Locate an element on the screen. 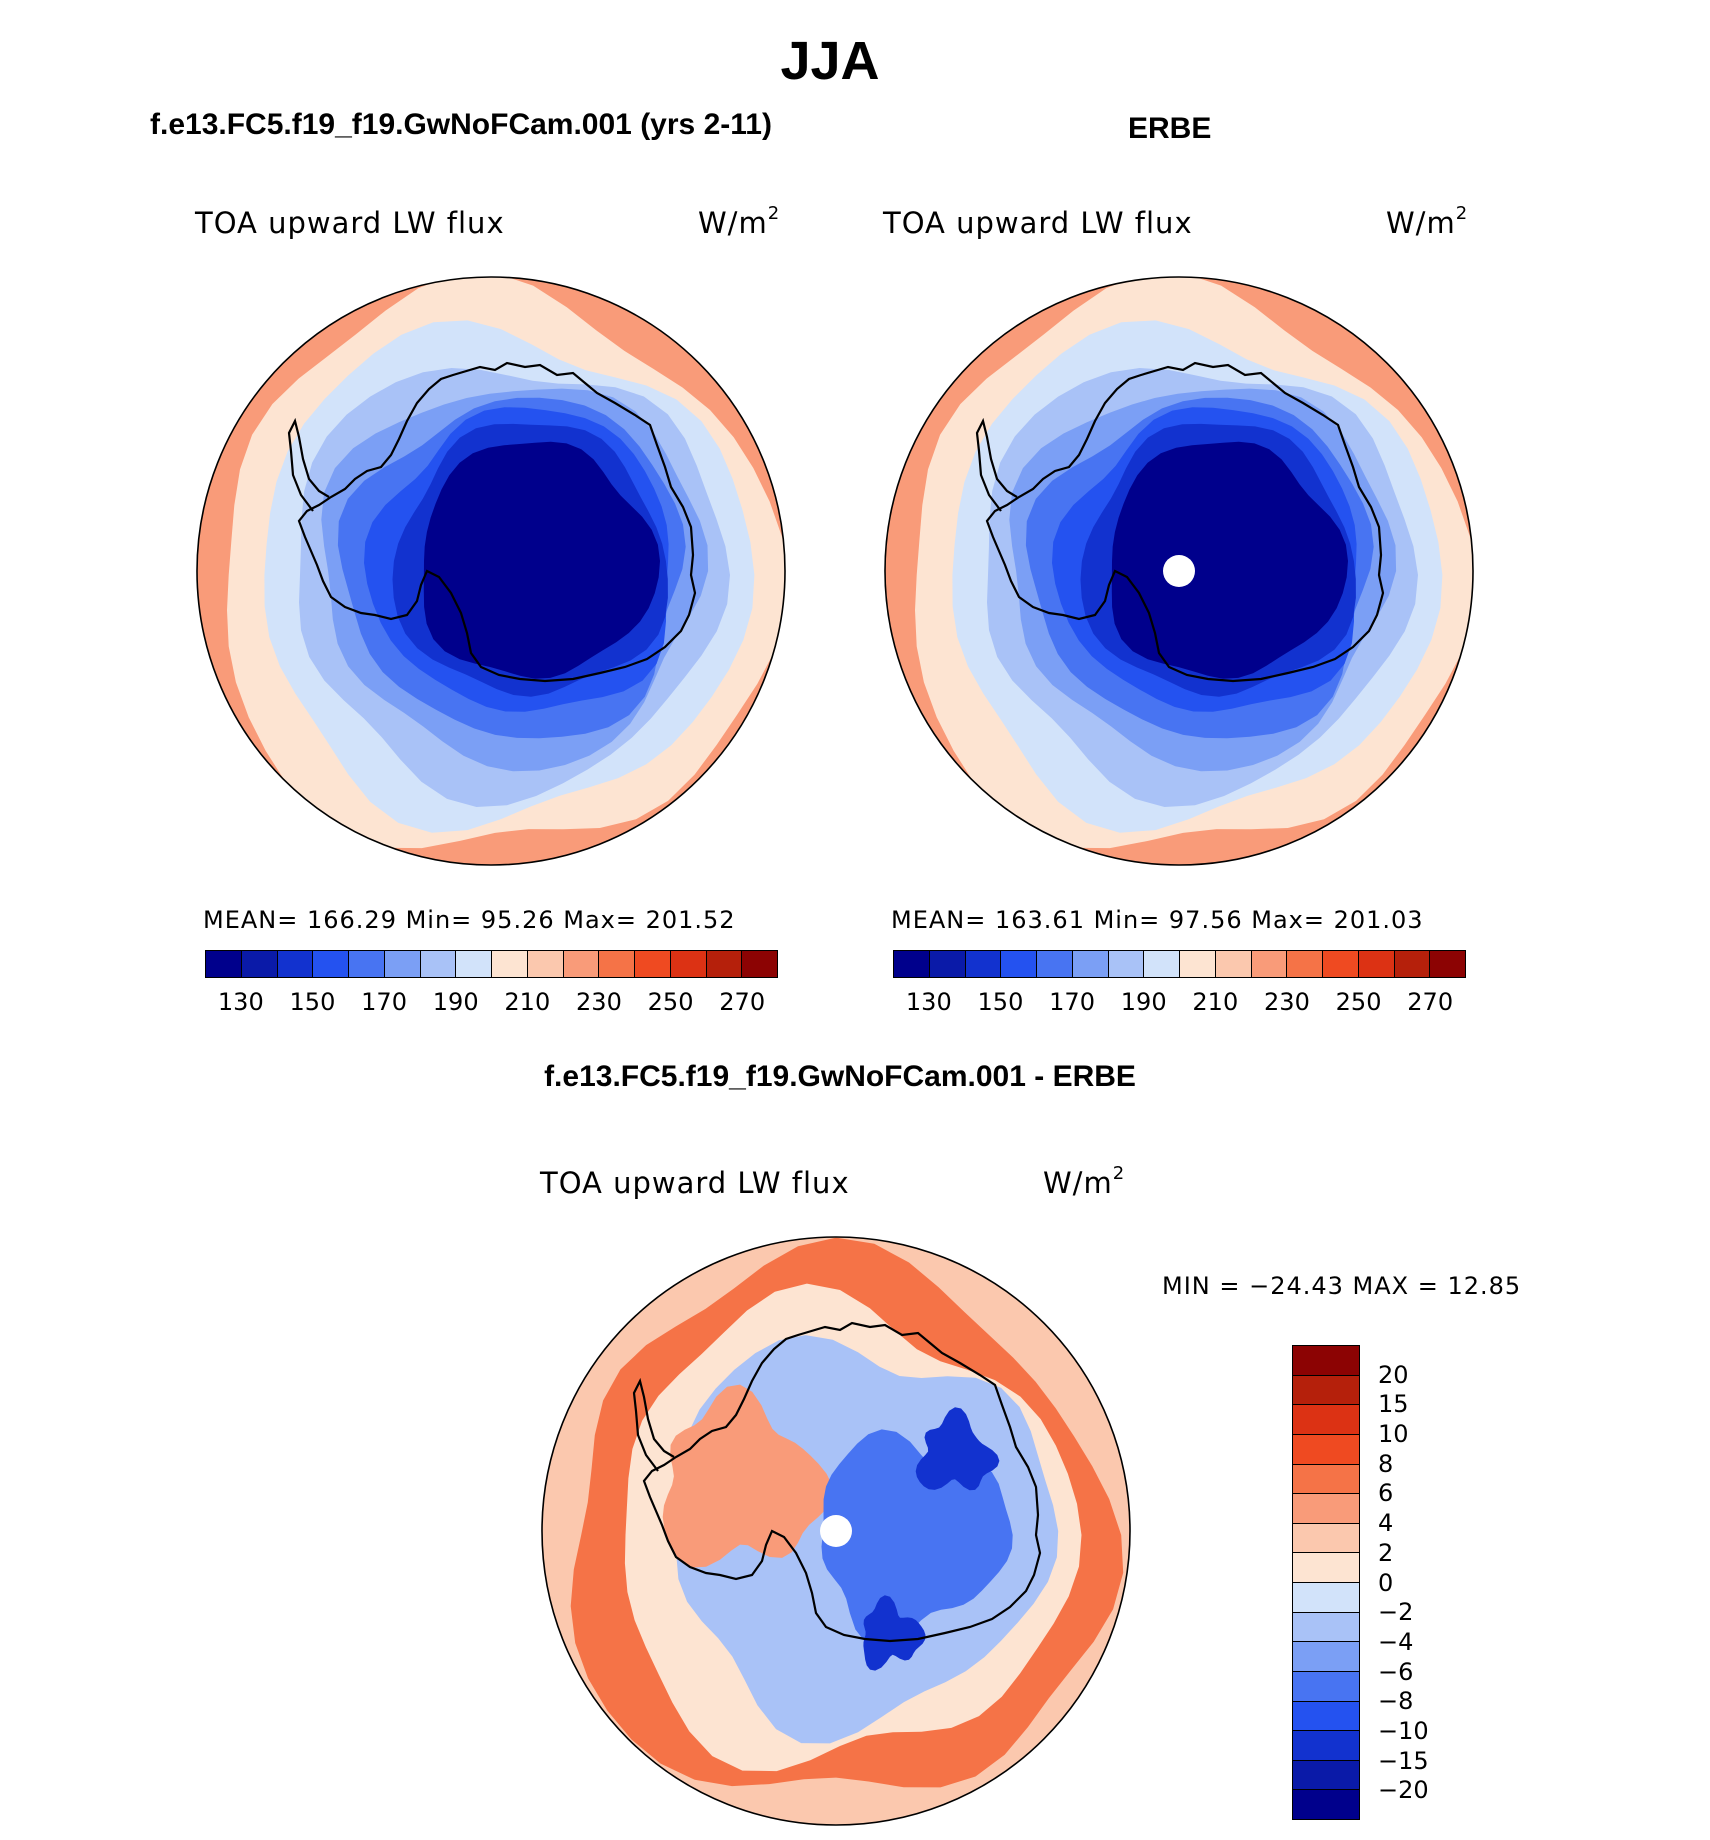  colorbar-tick-label: −20 is located at coordinates (1403, 1790).